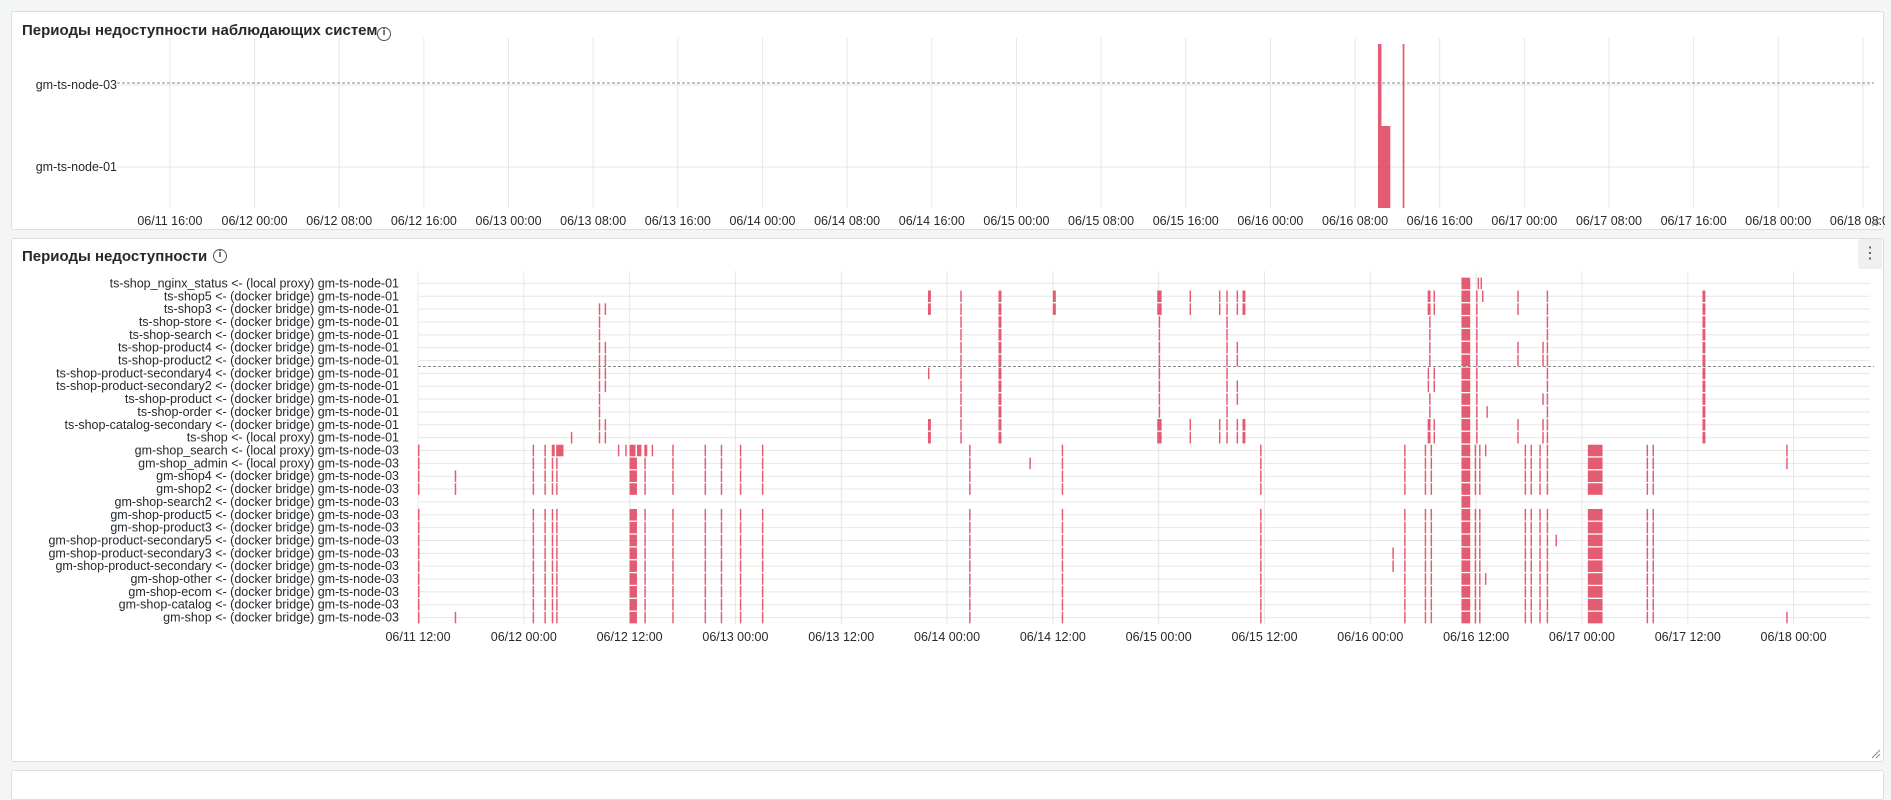 Image resolution: width=1891 pixels, height=800 pixels. What do you see at coordinates (593, 221) in the screenshot?
I see `x-tick-label: 06/13 08:00` at bounding box center [593, 221].